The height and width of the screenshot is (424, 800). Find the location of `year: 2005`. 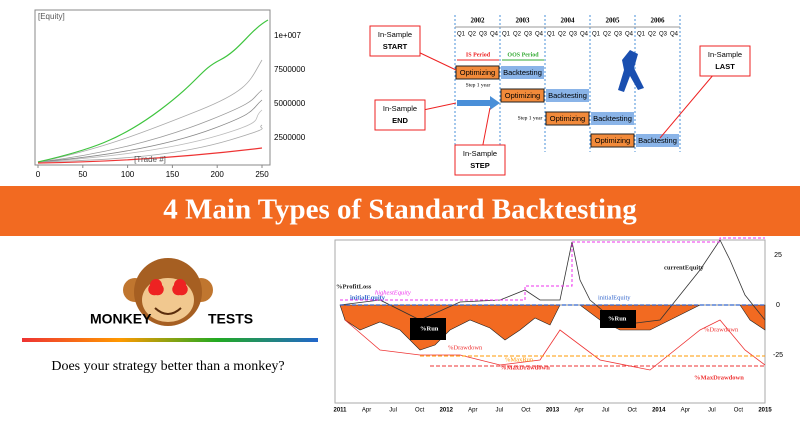

year: 2005 is located at coordinates (613, 21).